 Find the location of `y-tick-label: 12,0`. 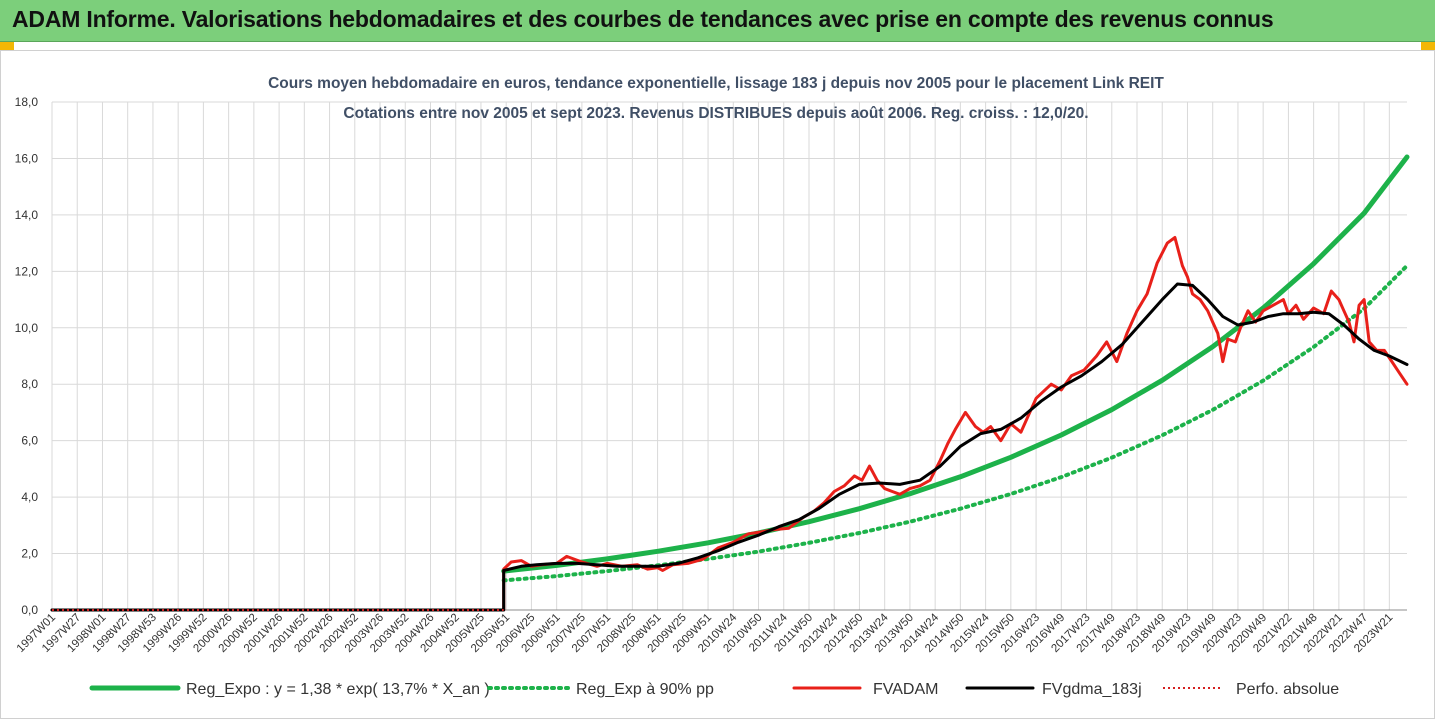

y-tick-label: 12,0 is located at coordinates (27, 271).